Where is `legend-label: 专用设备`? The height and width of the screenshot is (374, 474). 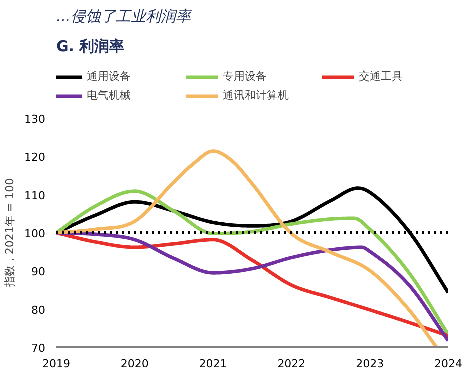 legend-label: 专用设备 is located at coordinates (245, 76).